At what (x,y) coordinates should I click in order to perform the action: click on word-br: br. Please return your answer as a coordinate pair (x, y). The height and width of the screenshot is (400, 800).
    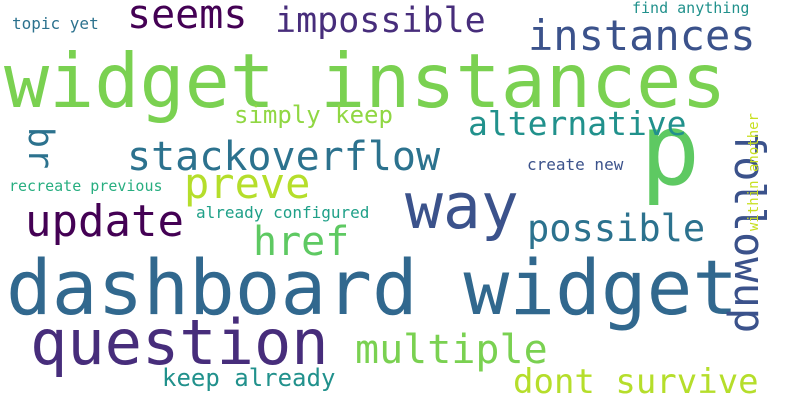
    Looking at the image, I should click on (40, 148).